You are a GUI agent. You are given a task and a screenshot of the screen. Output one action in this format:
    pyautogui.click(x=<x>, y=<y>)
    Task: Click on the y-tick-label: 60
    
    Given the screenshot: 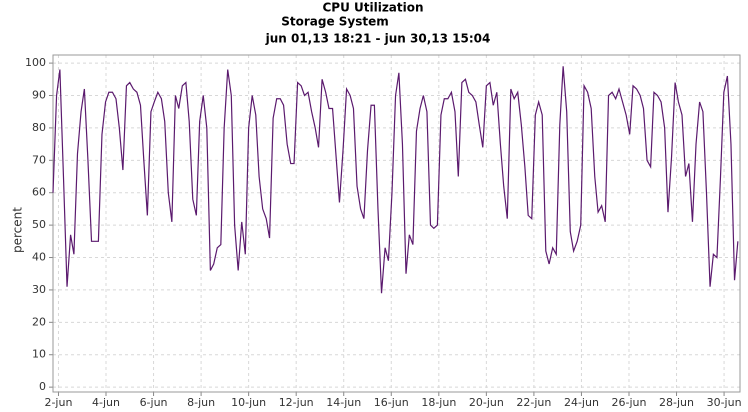 What is the action you would take?
    pyautogui.click(x=39, y=192)
    